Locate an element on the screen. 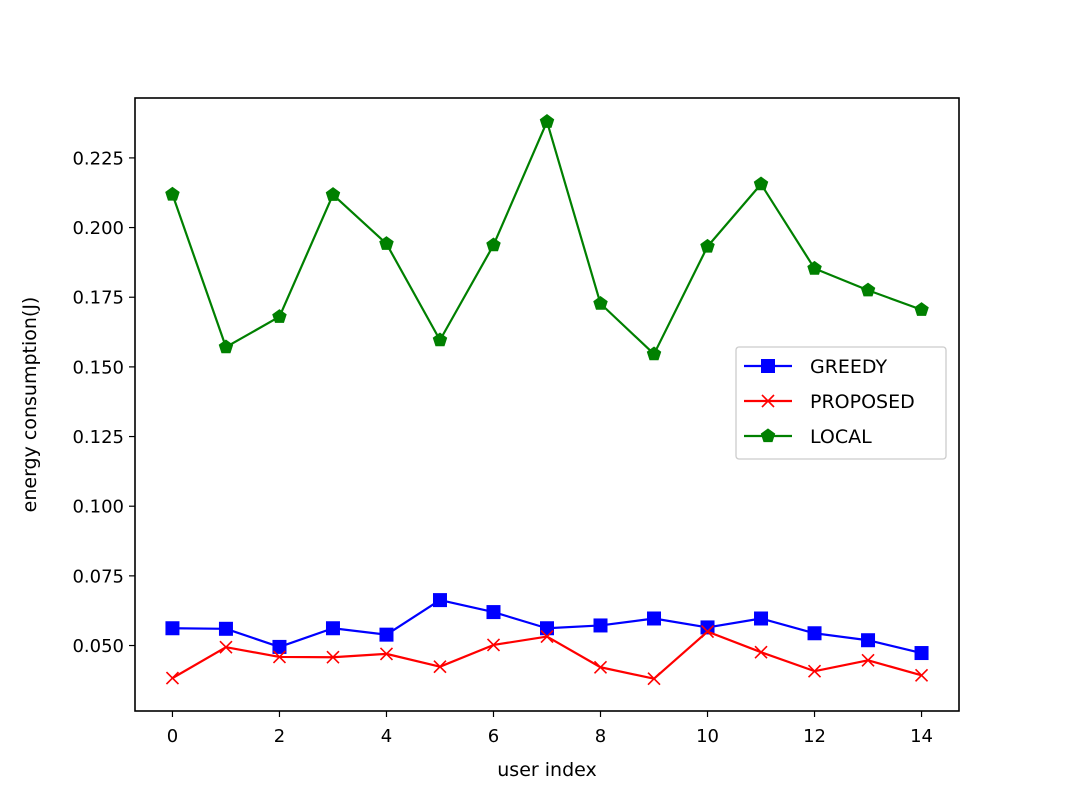  y-tick-label: 0.225 is located at coordinates (98, 158).